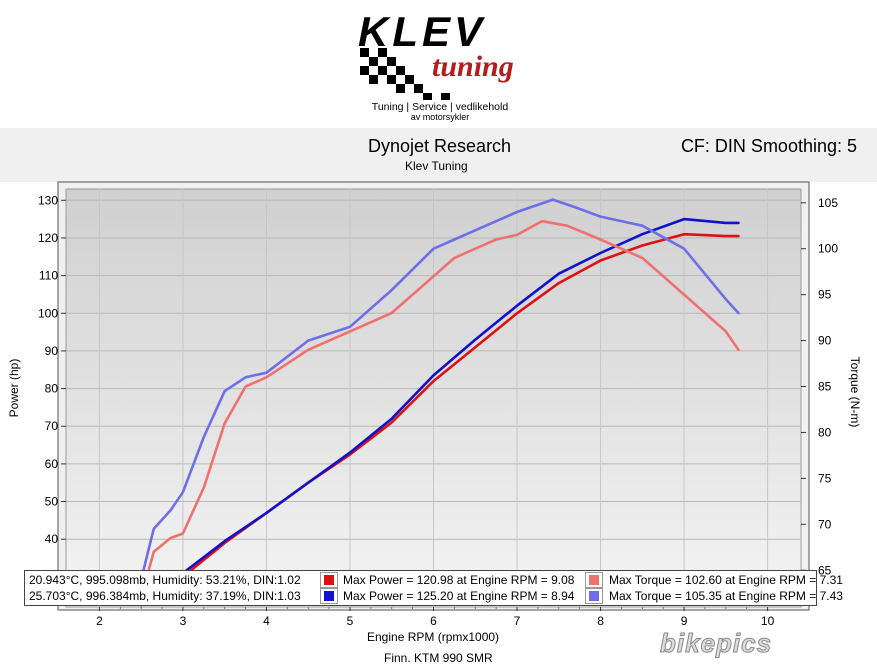  Describe the element at coordinates (183, 621) in the screenshot. I see `x-tick-label: 3` at that location.